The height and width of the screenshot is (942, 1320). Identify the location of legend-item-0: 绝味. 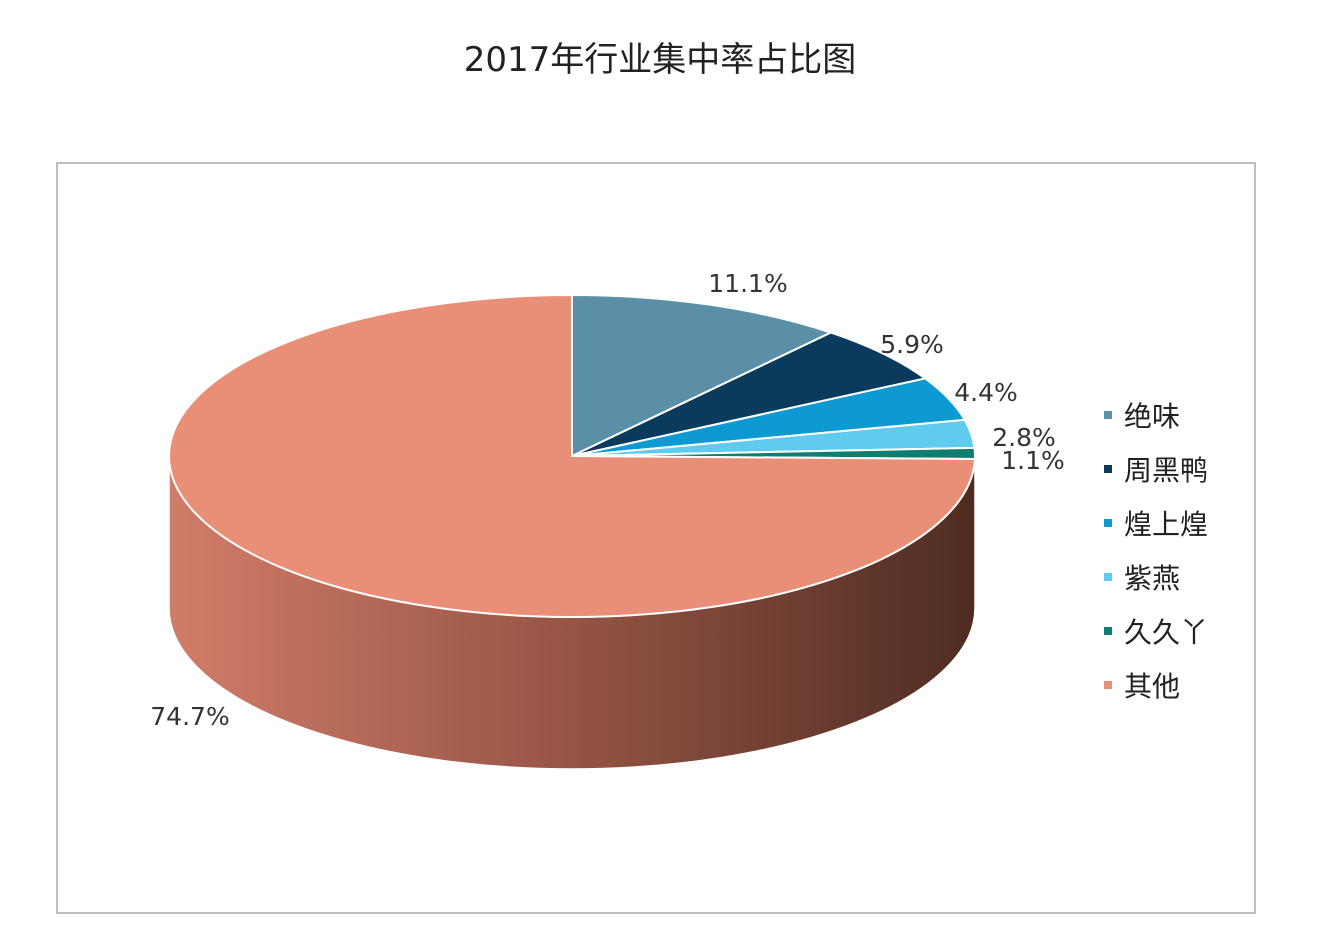
(1156, 415).